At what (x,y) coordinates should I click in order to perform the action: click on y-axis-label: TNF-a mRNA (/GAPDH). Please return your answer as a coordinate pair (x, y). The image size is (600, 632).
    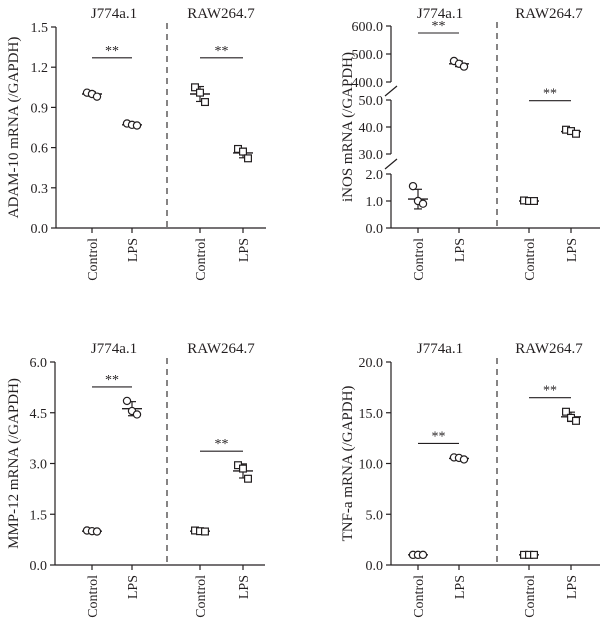
    Looking at the image, I should click on (348, 464).